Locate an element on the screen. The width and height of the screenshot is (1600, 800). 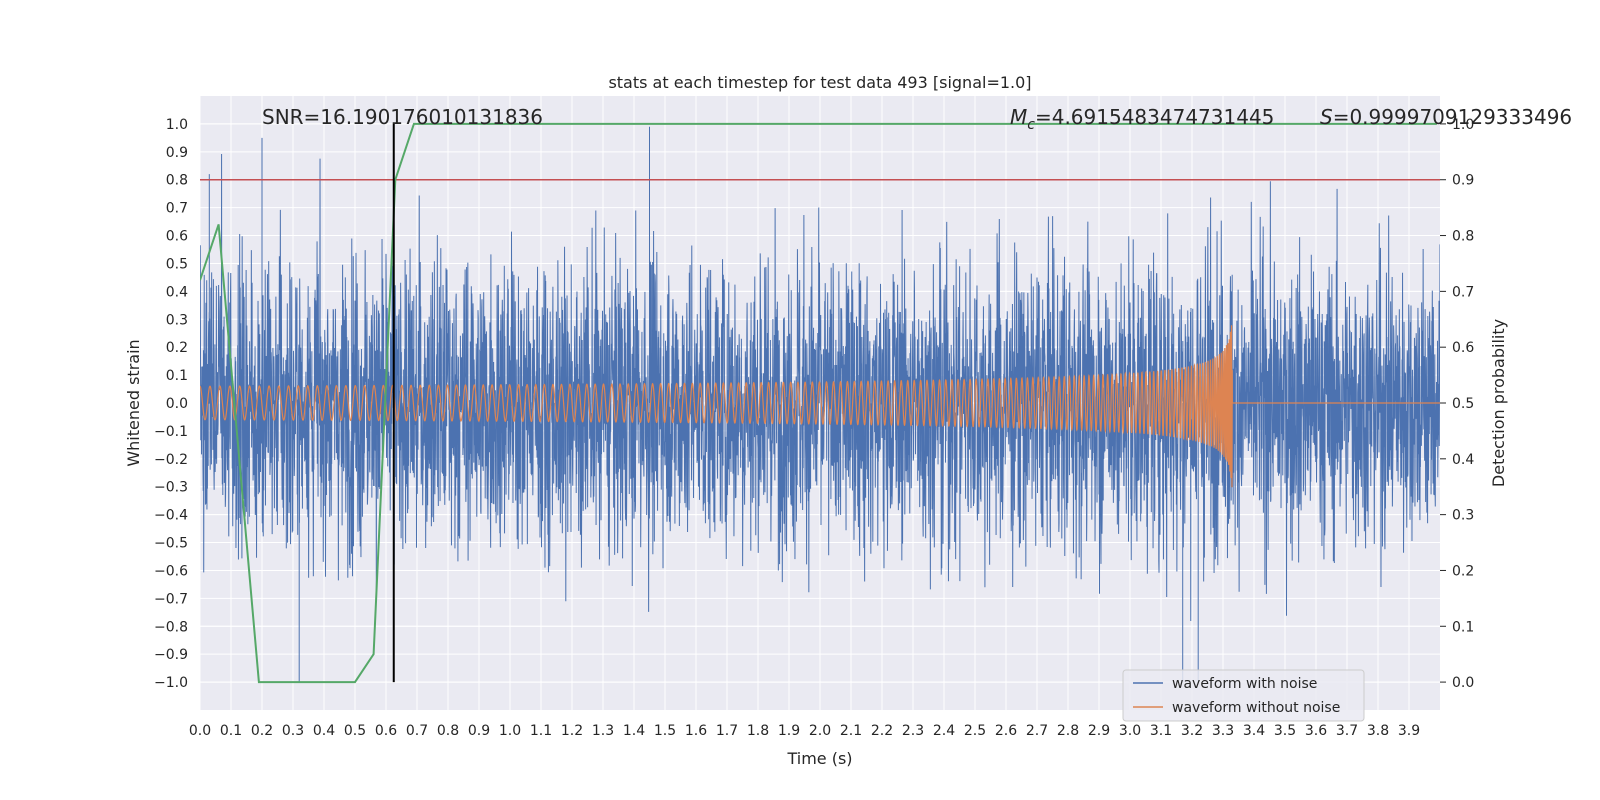
y-tick-label: −0.8 is located at coordinates (171, 627).